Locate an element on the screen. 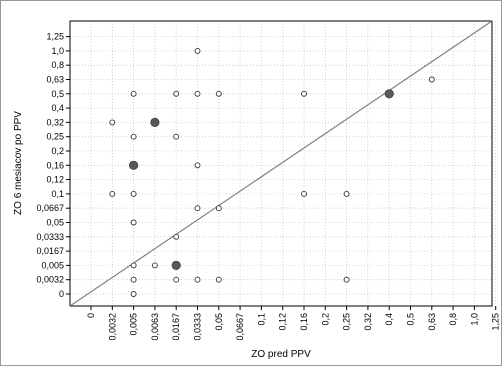 The image size is (502, 371). x-tick-label: 0 is located at coordinates (91, 315).